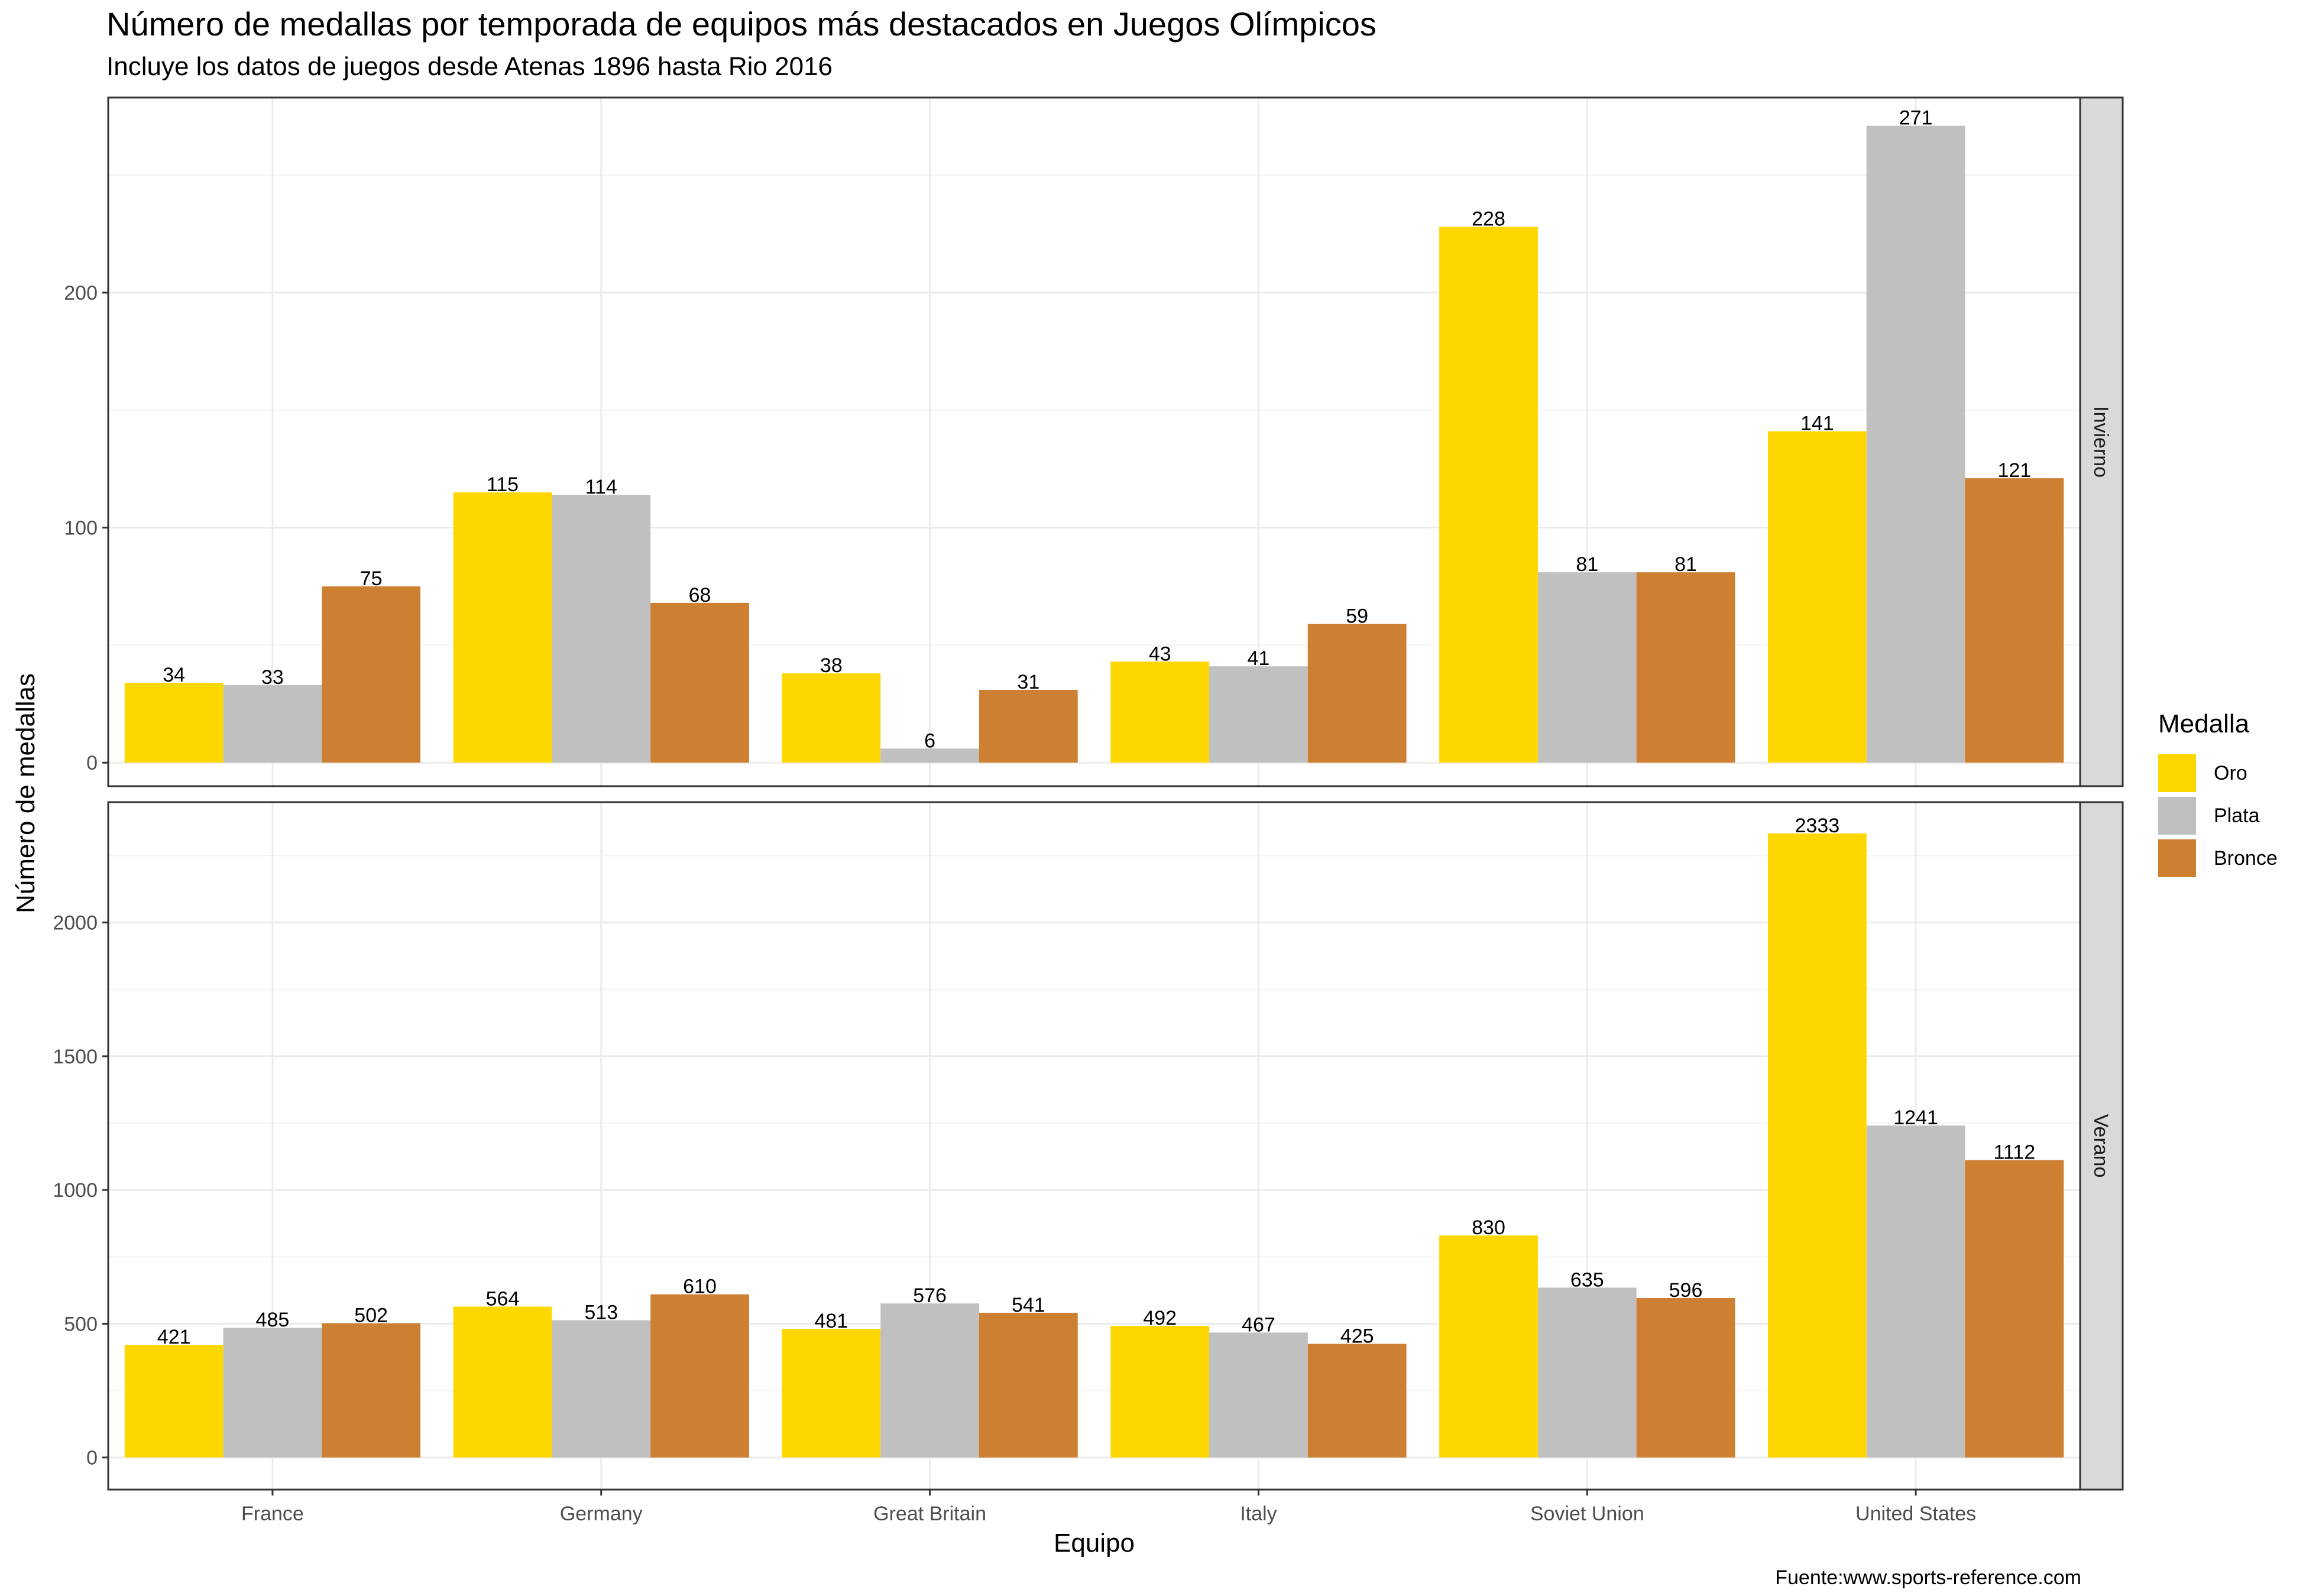  I want to click on x-tick-label: Germany, so click(601, 1514).